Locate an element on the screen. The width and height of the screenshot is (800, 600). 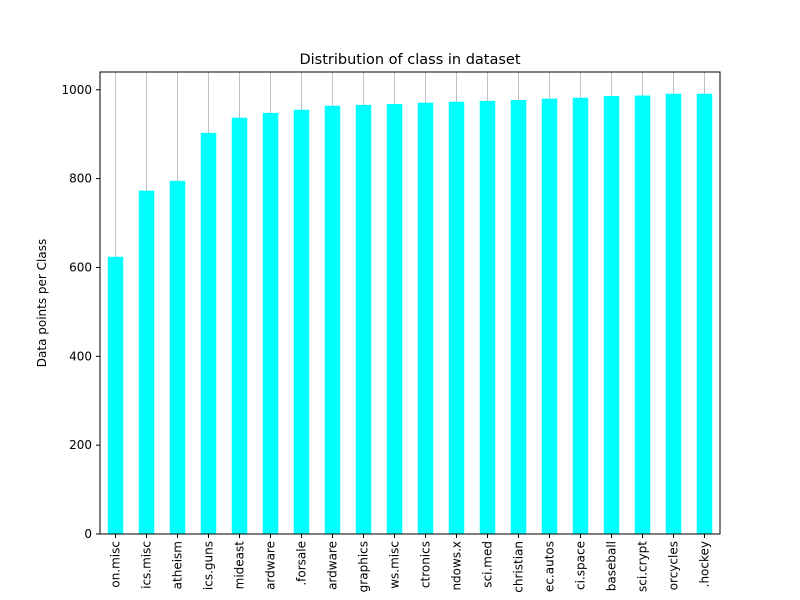
y-tick-label: 400 is located at coordinates (80, 356).